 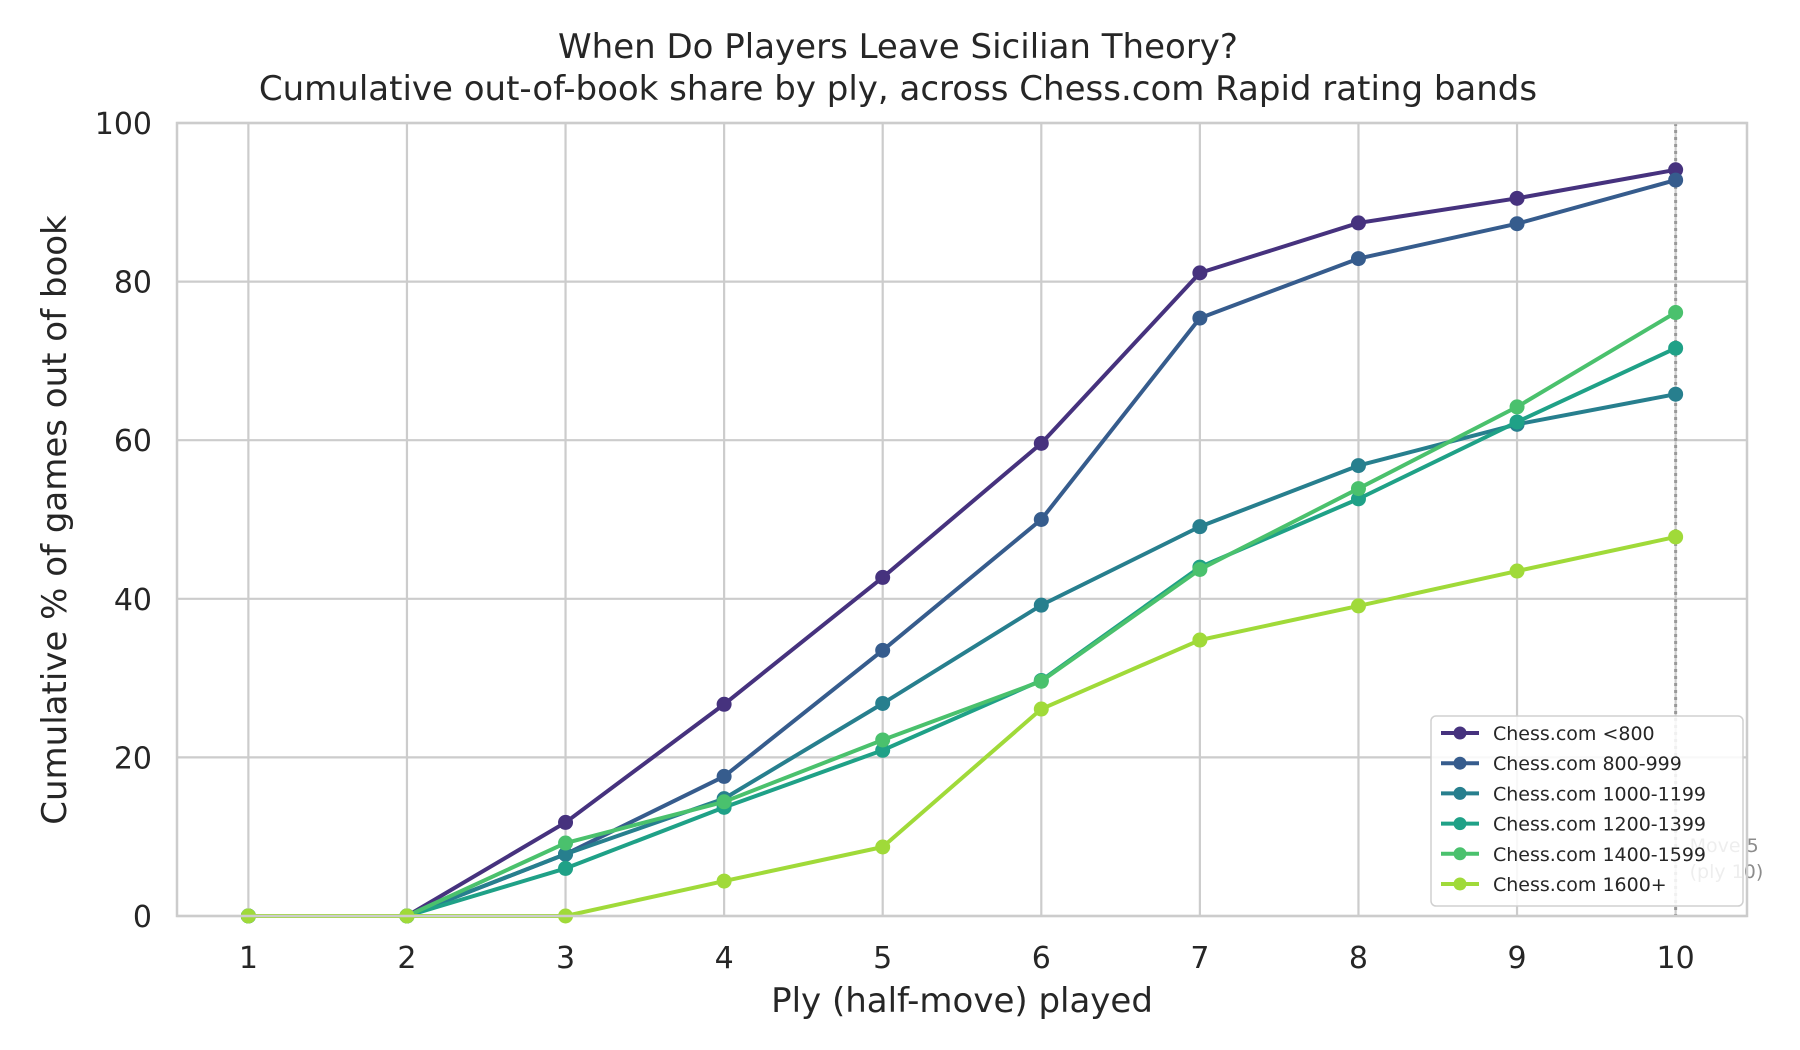 I want to click on legend-entry: Chess.com 1400-1599, so click(x=1573, y=855).